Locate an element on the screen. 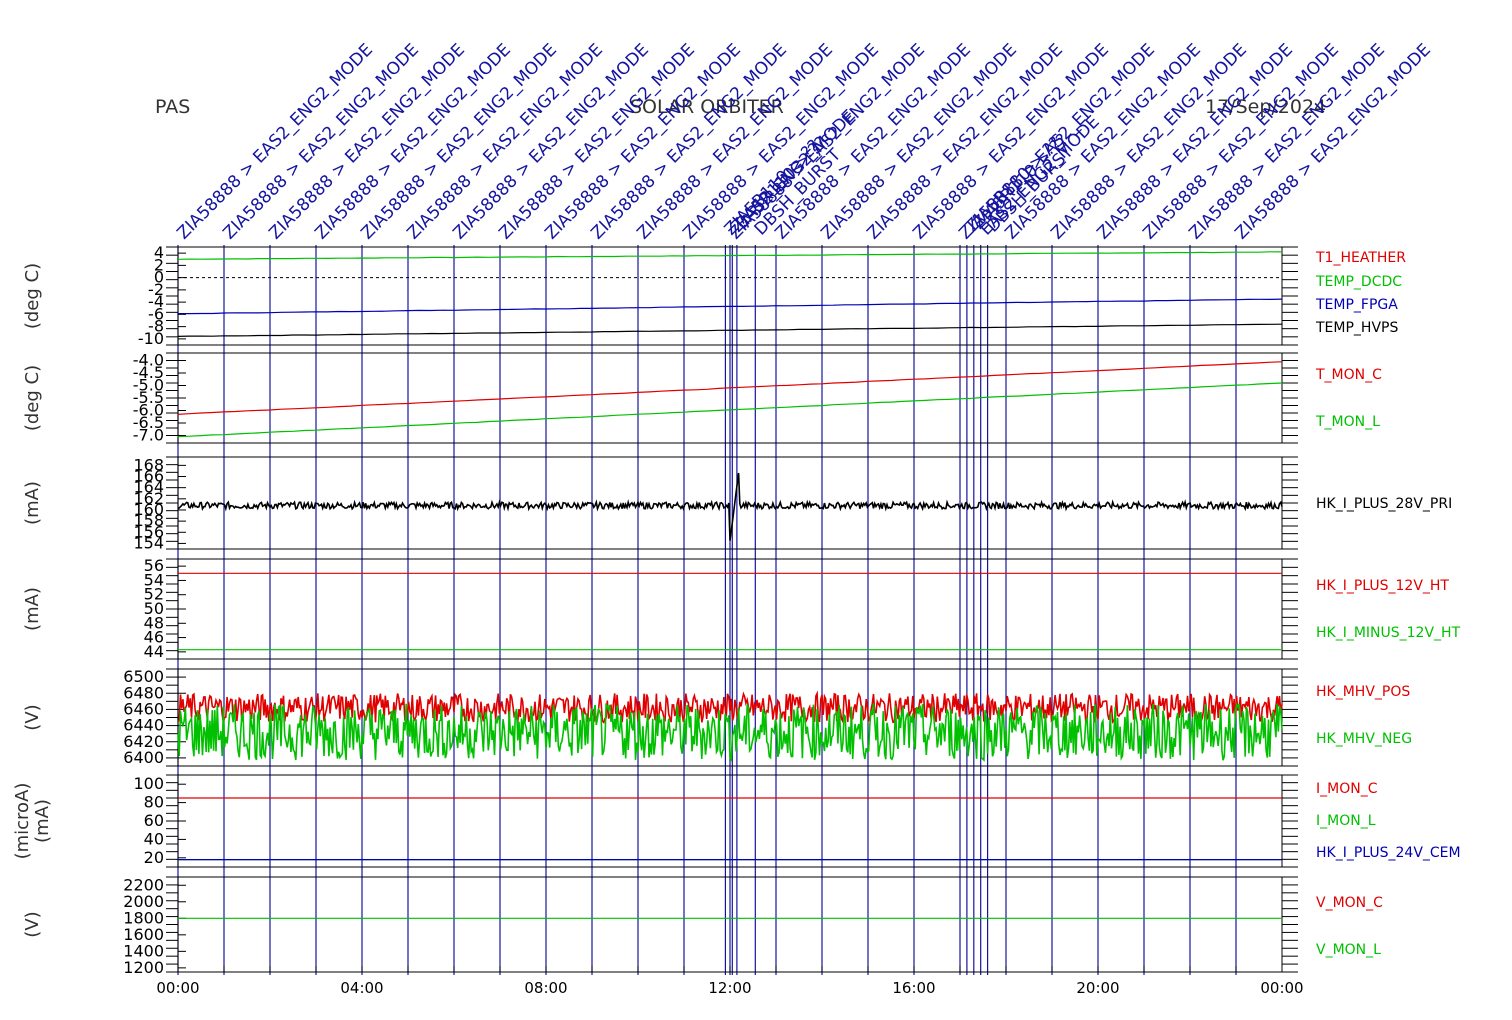 This screenshot has width=1512, height=1020. y-tick-label: 1600 is located at coordinates (143, 934).